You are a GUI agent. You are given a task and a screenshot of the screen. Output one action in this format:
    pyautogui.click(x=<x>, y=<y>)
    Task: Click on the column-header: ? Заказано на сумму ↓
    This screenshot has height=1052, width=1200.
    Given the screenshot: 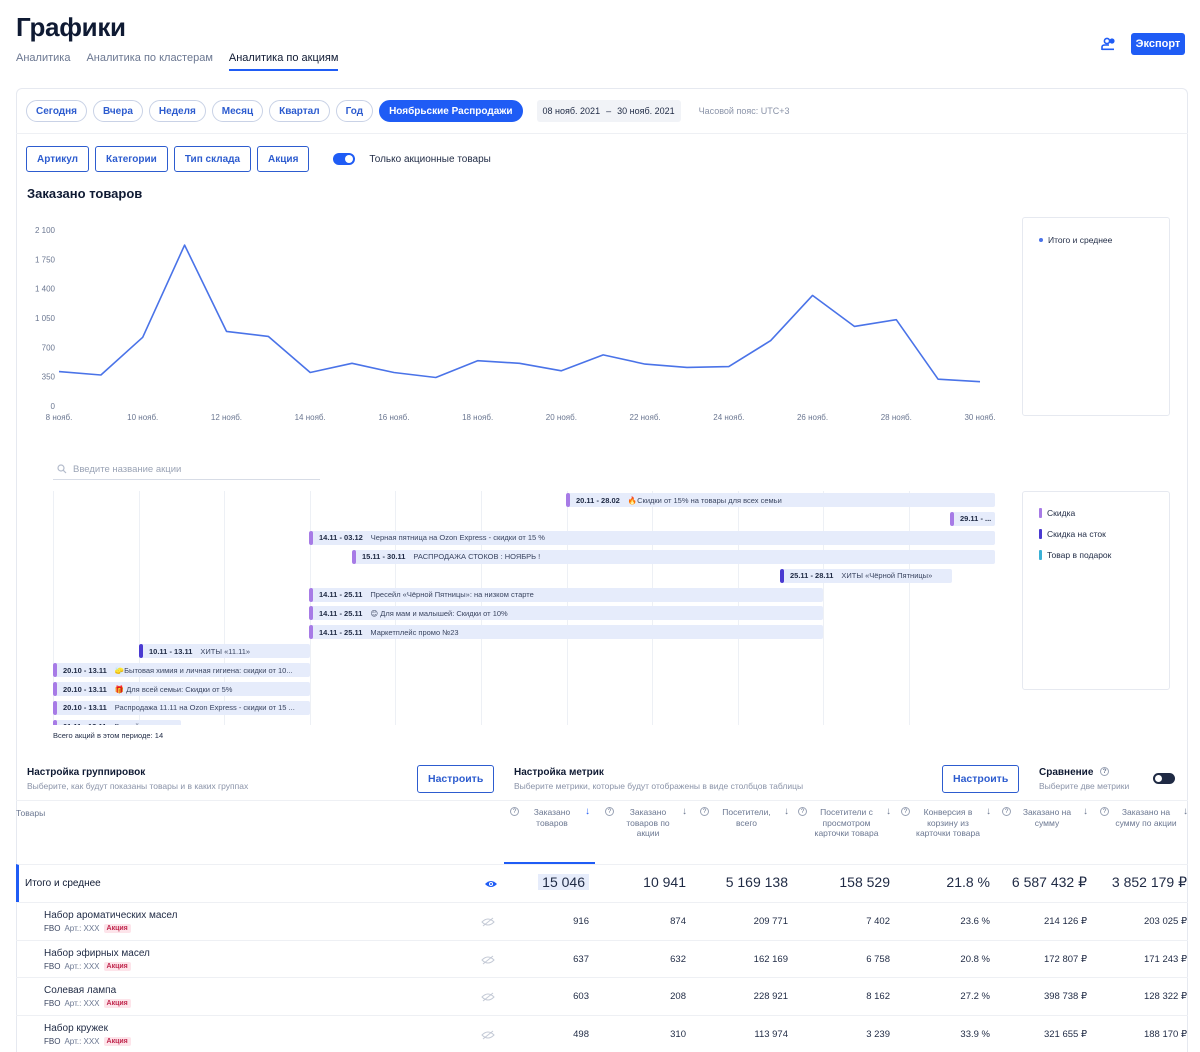 What is the action you would take?
    pyautogui.click(x=1045, y=817)
    